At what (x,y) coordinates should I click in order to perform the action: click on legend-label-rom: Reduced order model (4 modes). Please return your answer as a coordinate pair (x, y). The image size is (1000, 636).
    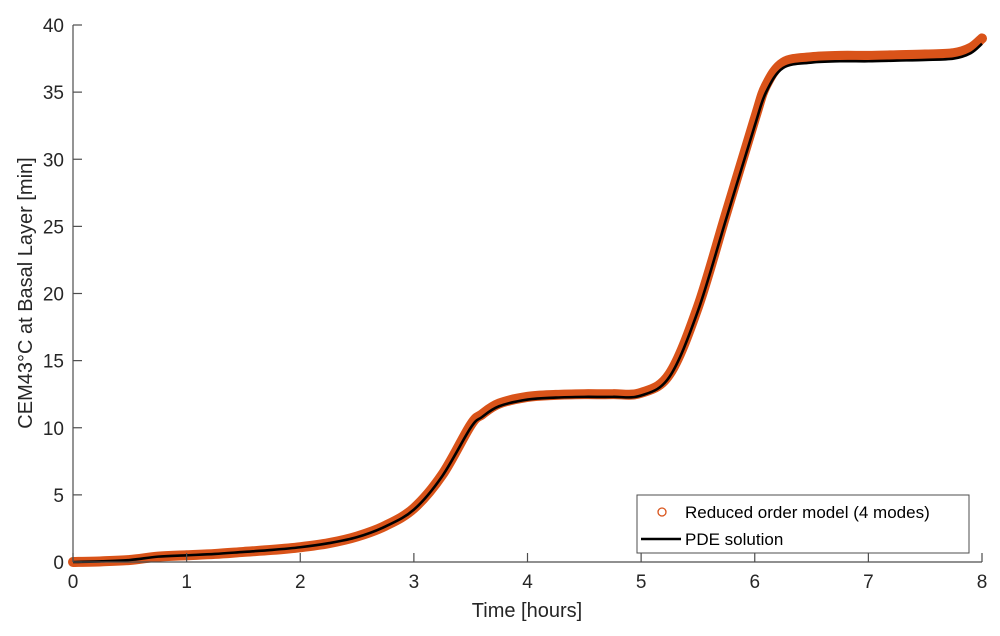
    Looking at the image, I should click on (807, 512).